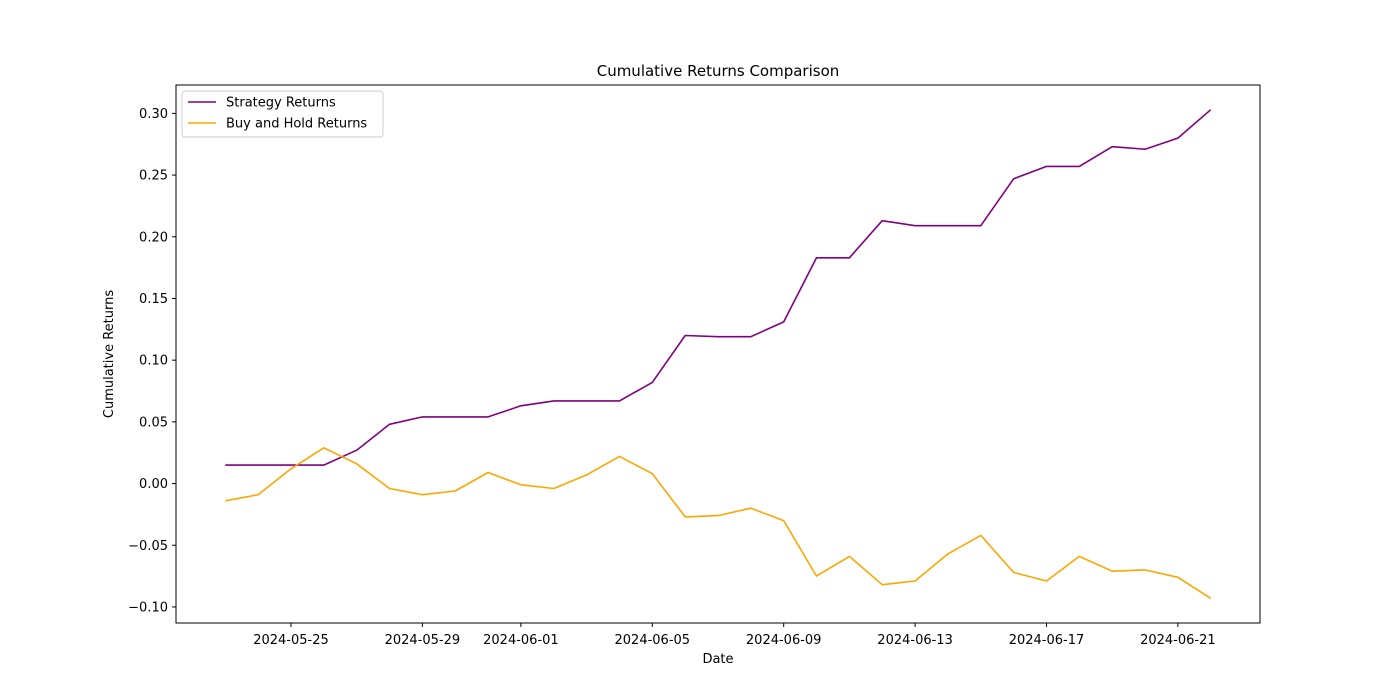 This screenshot has width=1400, height=700. I want to click on x-tick-label: 2024-06-13, so click(915, 640).